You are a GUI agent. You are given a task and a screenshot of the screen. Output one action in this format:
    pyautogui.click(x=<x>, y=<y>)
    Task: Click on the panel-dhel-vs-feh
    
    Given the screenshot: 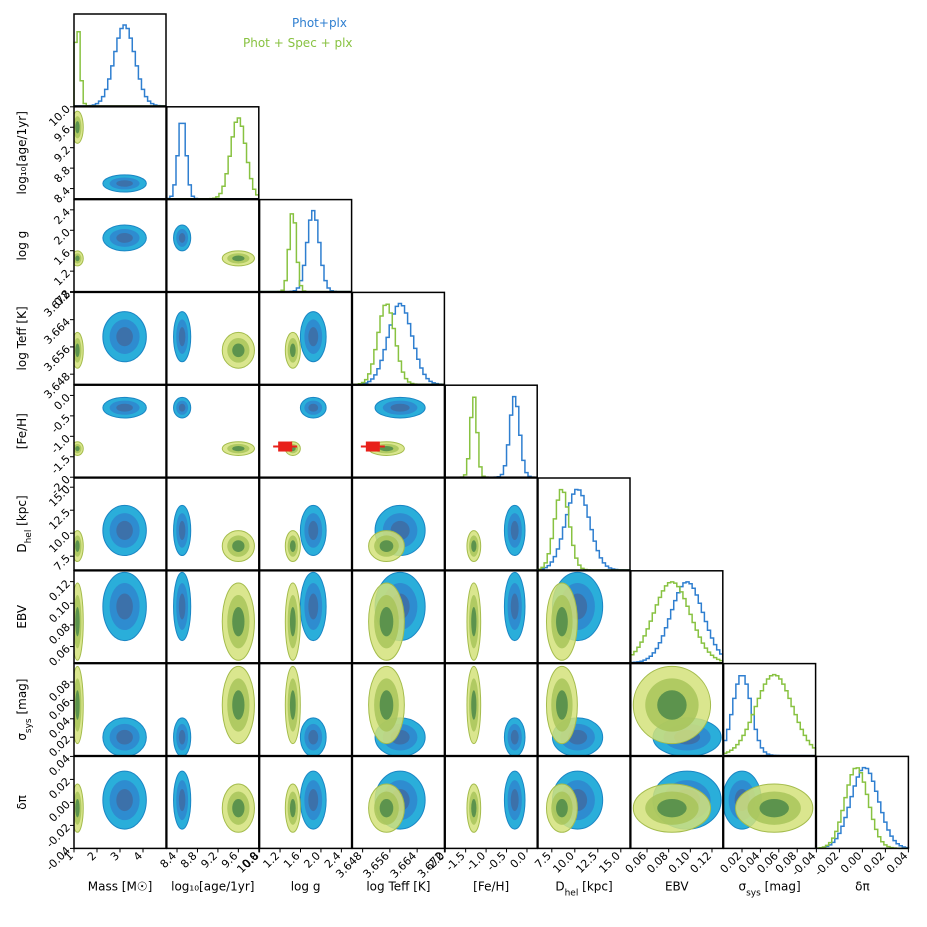 What is the action you would take?
    pyautogui.click(x=491, y=524)
    